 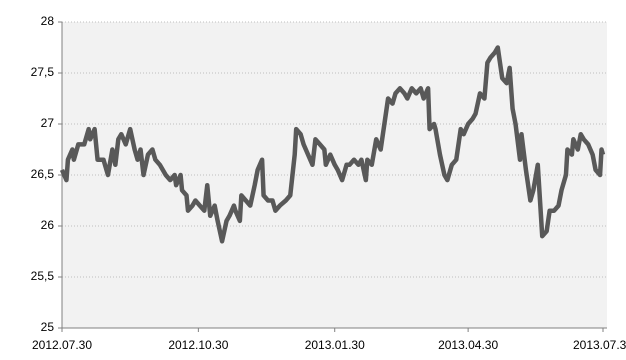 I want to click on x-tick-label: 2013.04.30, so click(x=468, y=345).